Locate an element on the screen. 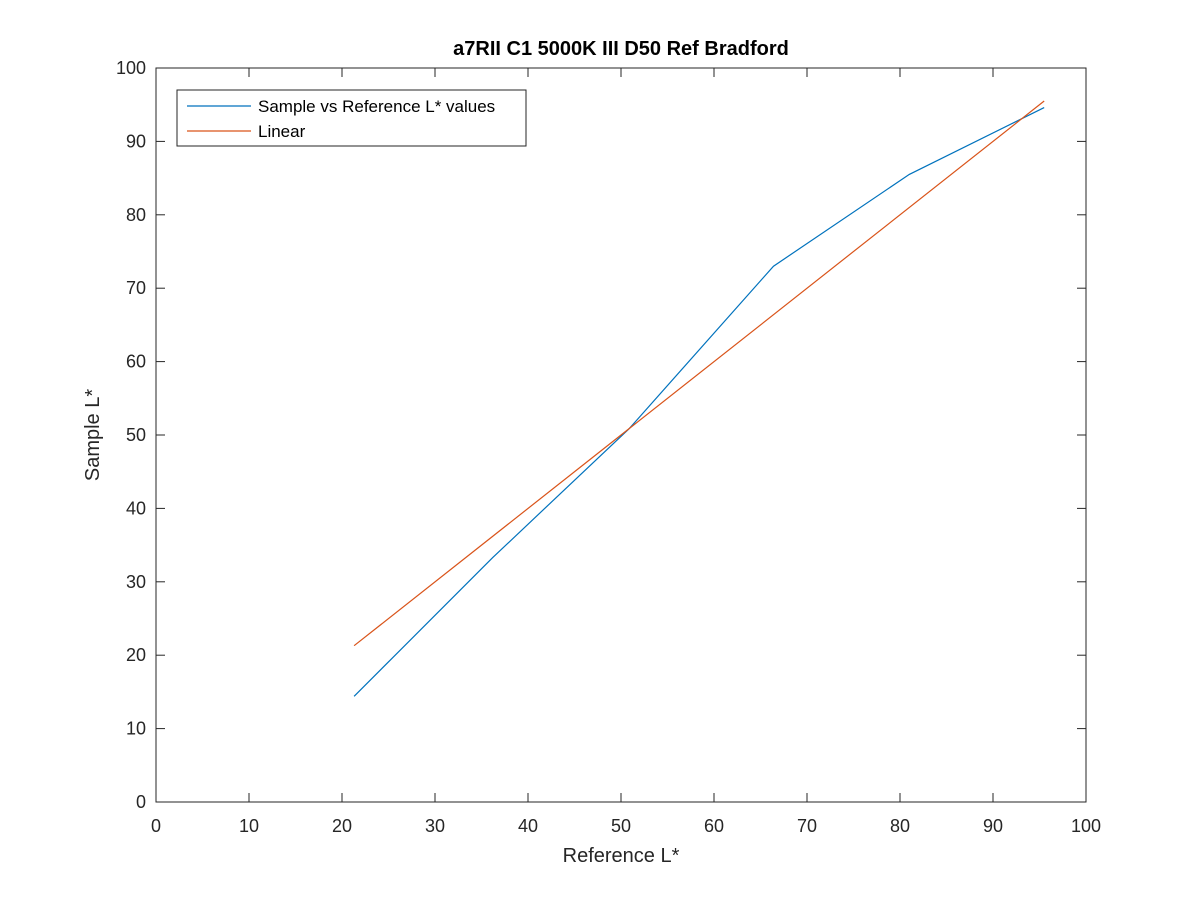  x-tick-label: 90 is located at coordinates (993, 826).